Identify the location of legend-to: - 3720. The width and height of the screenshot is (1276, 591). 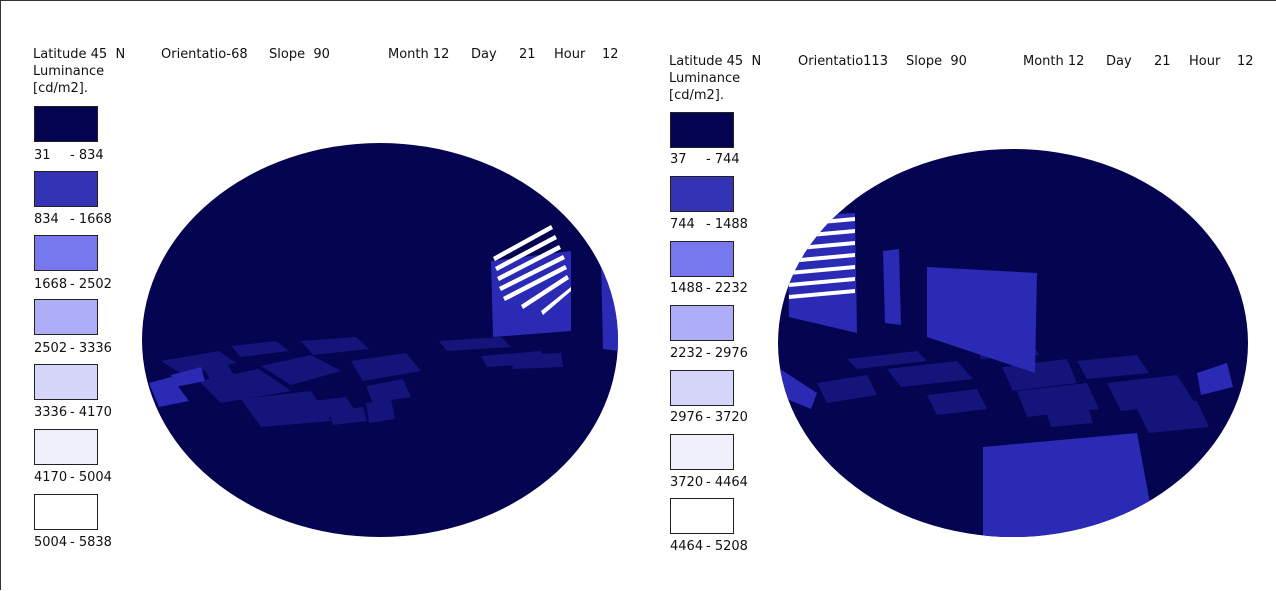
(727, 417).